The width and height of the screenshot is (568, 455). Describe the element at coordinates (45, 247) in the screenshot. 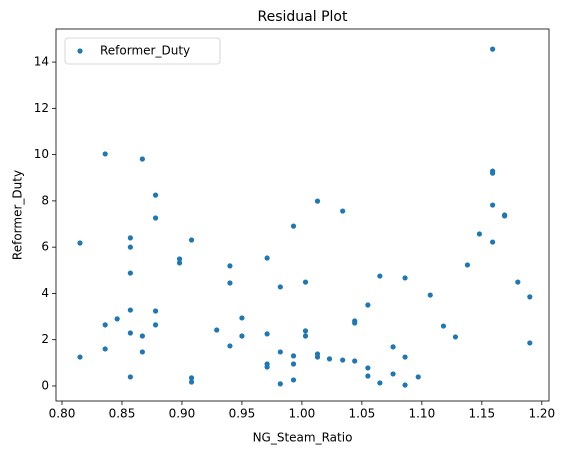

I see `y-tick-label: 6` at that location.